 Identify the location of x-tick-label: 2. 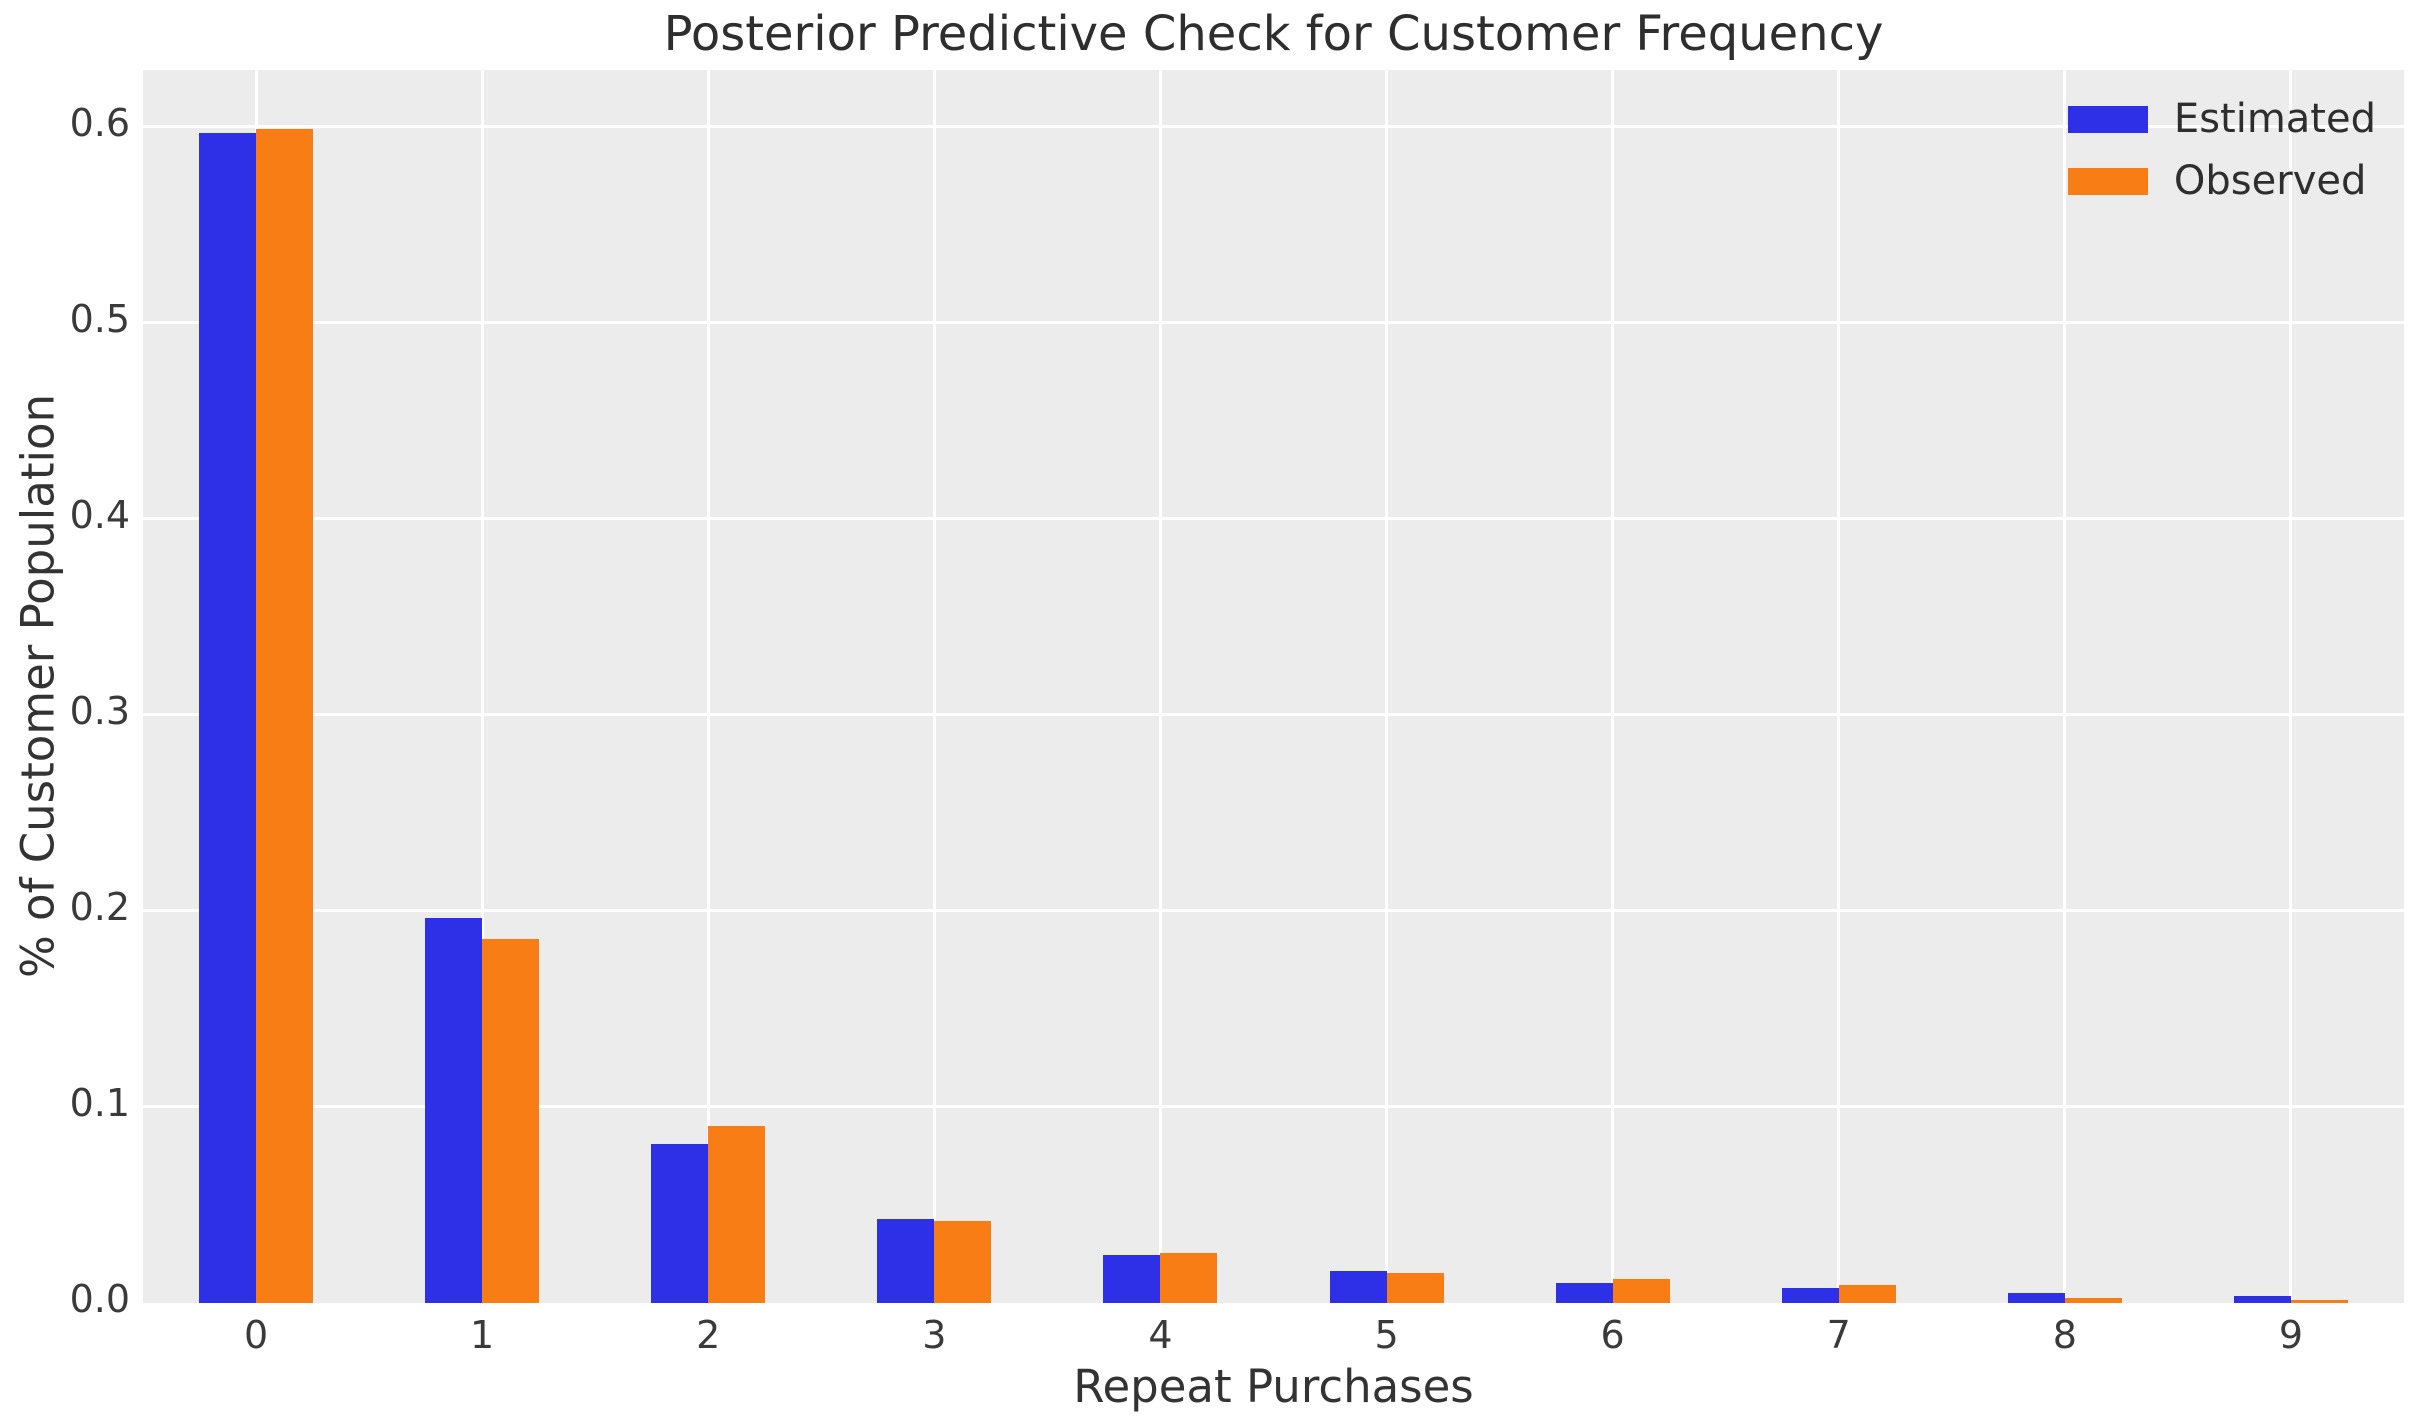
(708, 1335).